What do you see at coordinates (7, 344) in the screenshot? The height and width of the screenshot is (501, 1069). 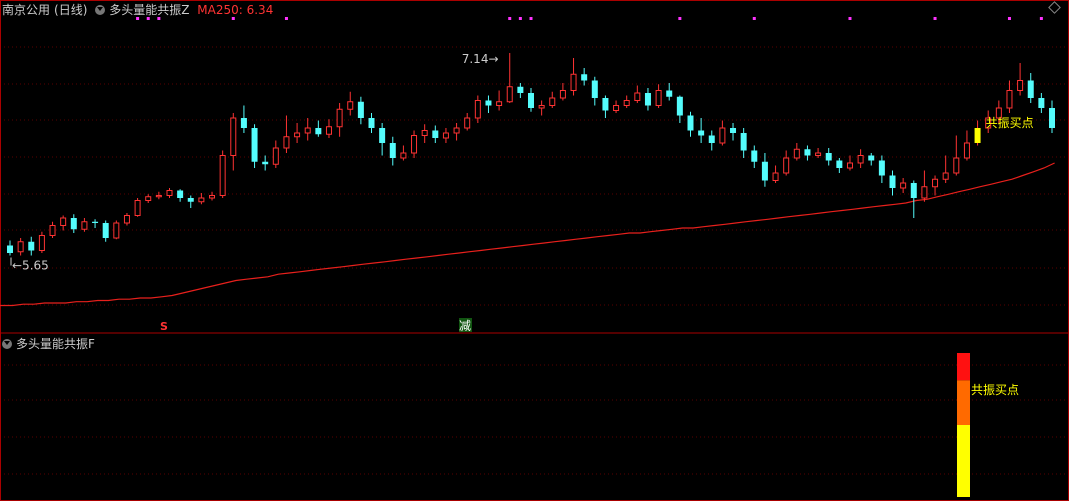 I see `sub-indicator-dropdown-icon` at bounding box center [7, 344].